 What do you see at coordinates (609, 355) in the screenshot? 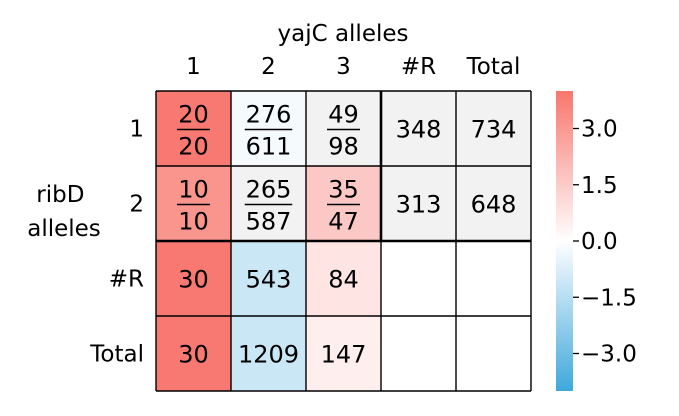
I see `colorbar-tick-label: −3.0` at bounding box center [609, 355].